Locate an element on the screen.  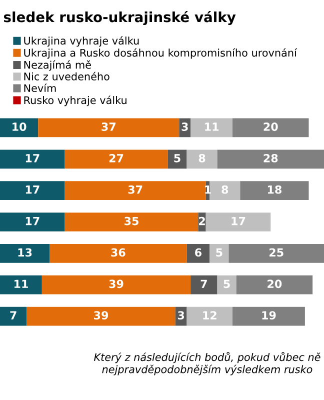
legend-label: Rusko vyhraje válku is located at coordinates (75, 101).